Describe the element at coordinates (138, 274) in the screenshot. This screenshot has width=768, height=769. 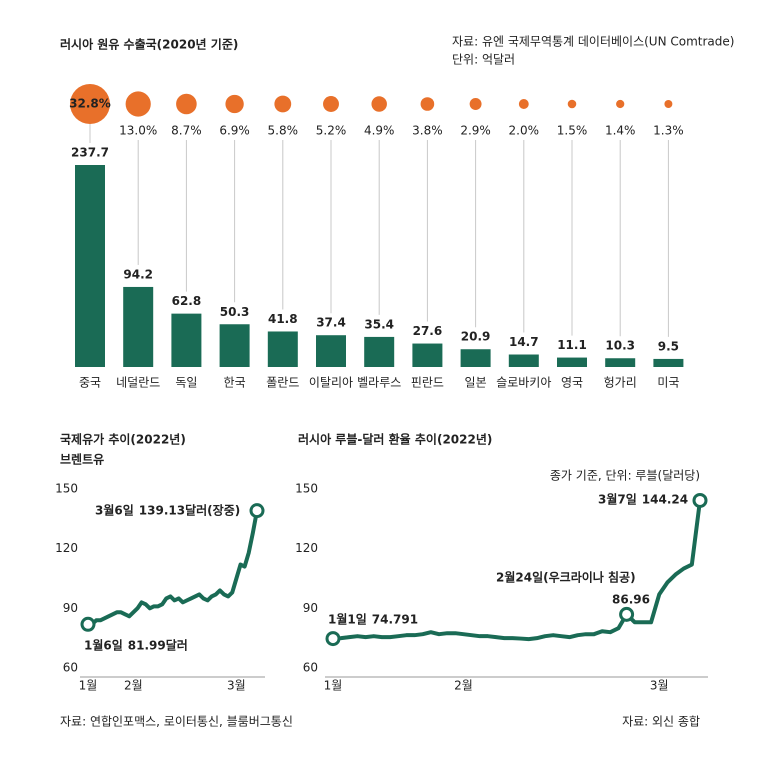
I see `value-label: 94.2` at that location.